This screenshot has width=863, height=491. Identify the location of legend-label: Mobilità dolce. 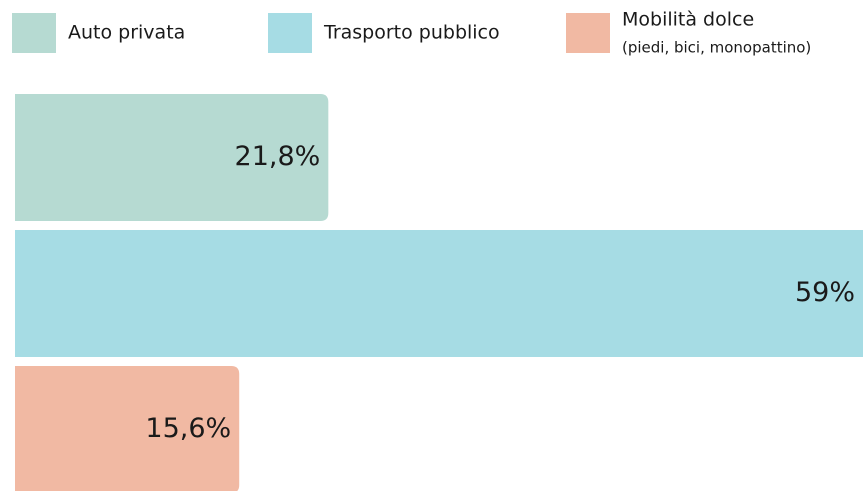
(688, 20).